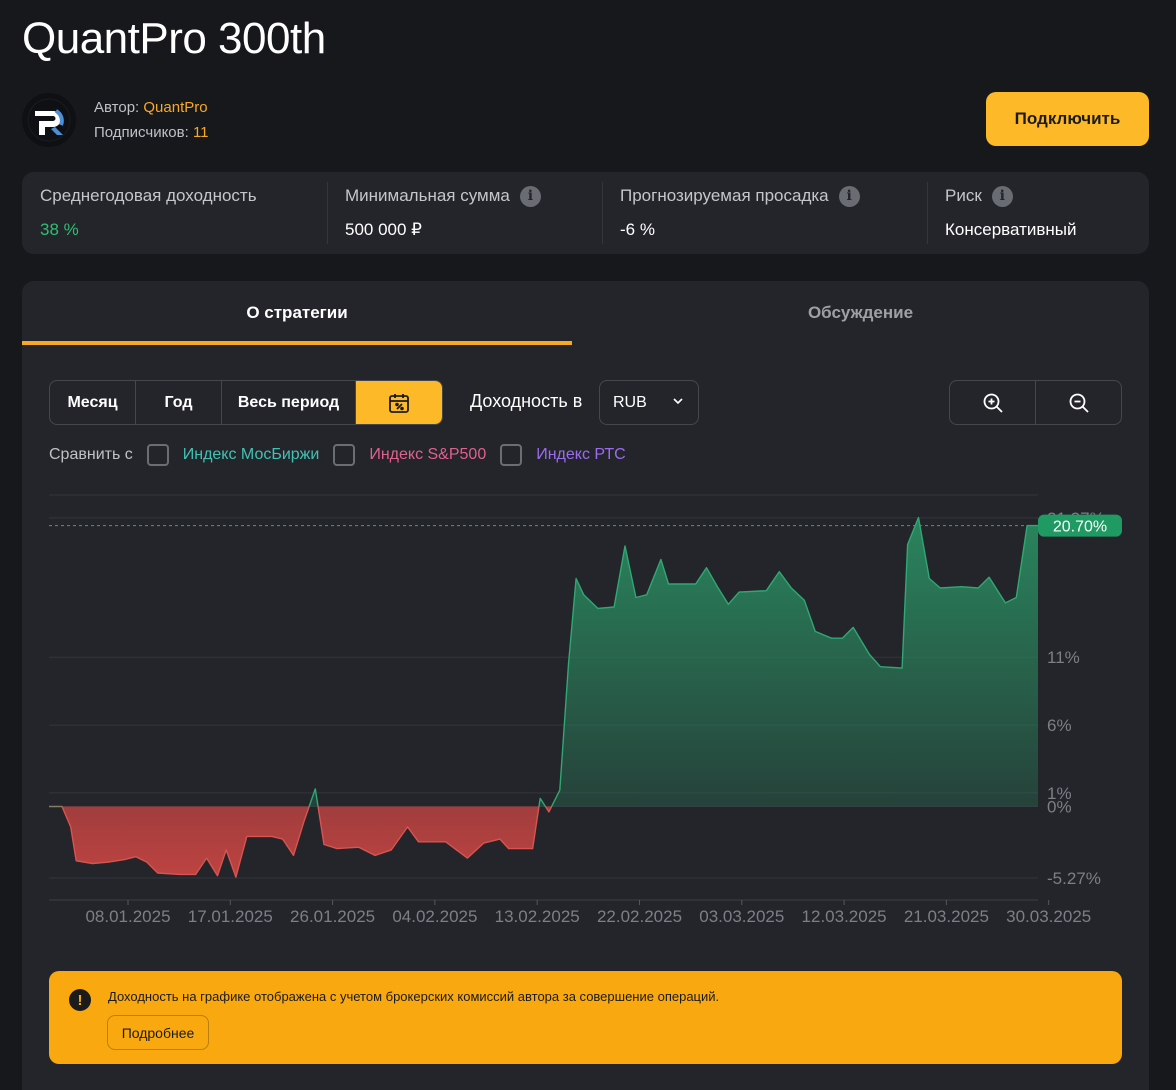 This screenshot has width=1176, height=1090. I want to click on subscribers-line: Подписчиков: 11, so click(151, 132).